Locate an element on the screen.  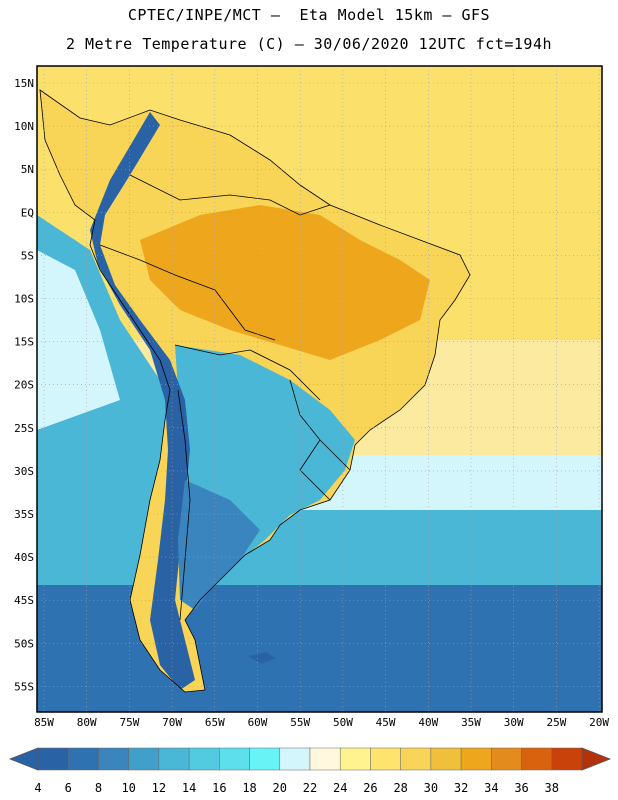
lon-tick-label: 60W is located at coordinates (258, 722).